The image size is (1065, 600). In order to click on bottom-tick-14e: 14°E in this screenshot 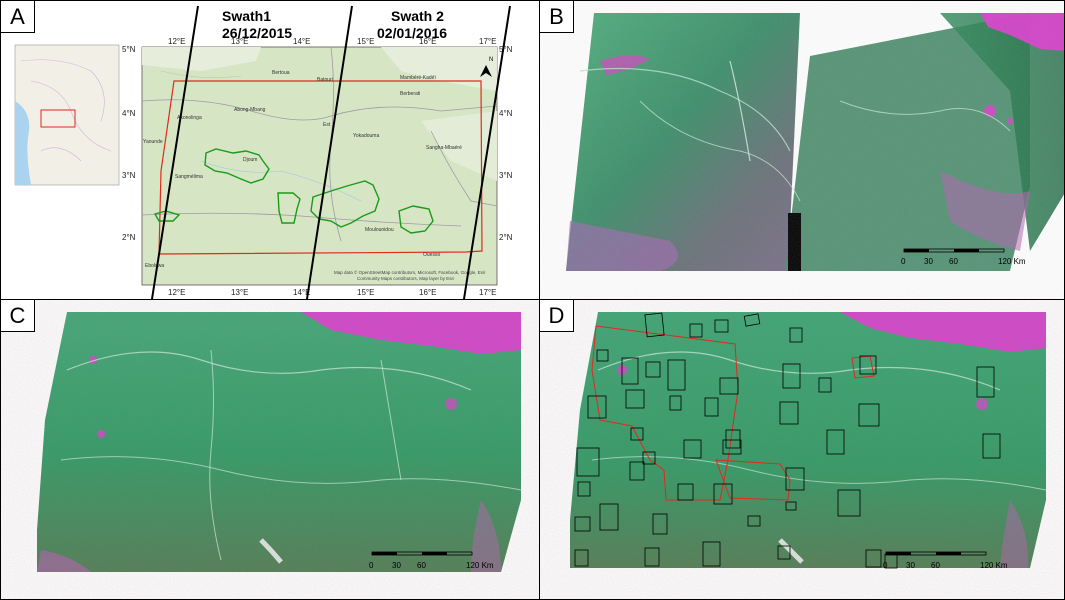, I will do `click(301, 292)`.